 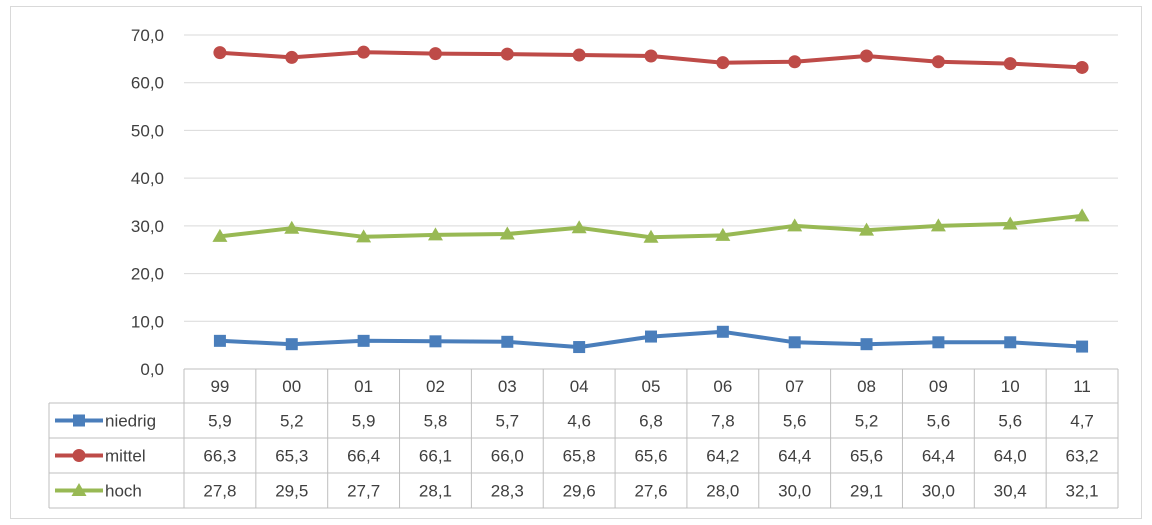 I want to click on legend-key-marker-niedrig, so click(x=79, y=420).